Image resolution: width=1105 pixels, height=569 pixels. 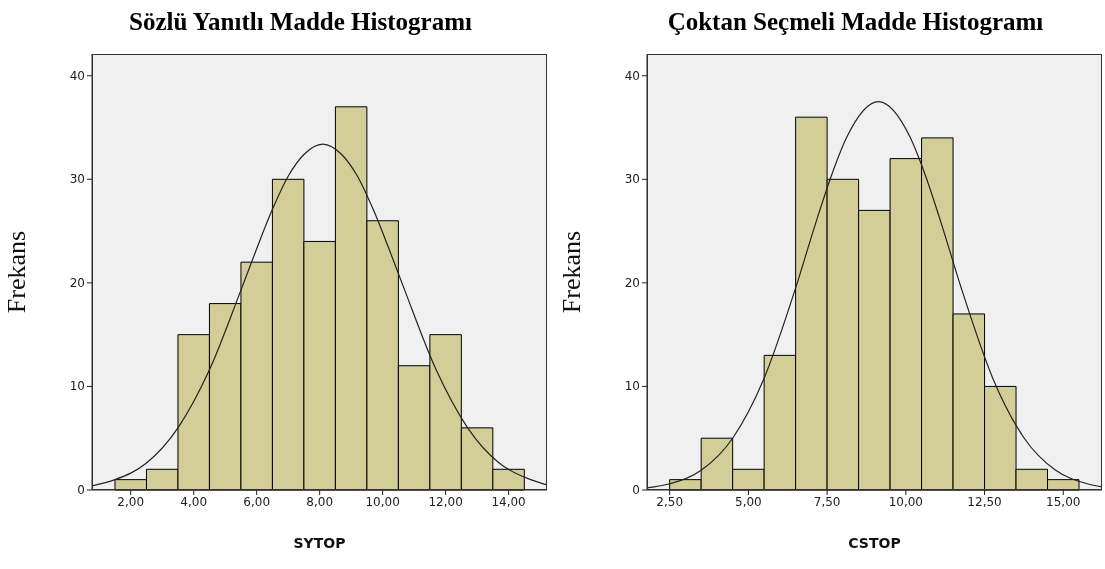 I want to click on x-tick-label: 8,00, so click(x=320, y=501).